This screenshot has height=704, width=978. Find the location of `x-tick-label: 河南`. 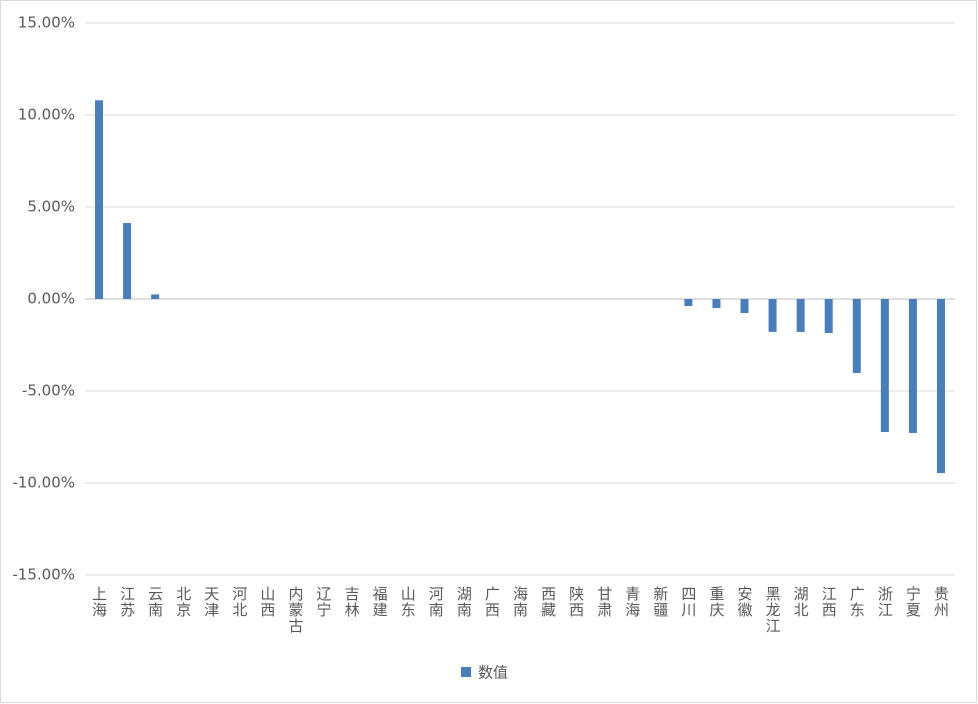

x-tick-label: 河南 is located at coordinates (436, 602).